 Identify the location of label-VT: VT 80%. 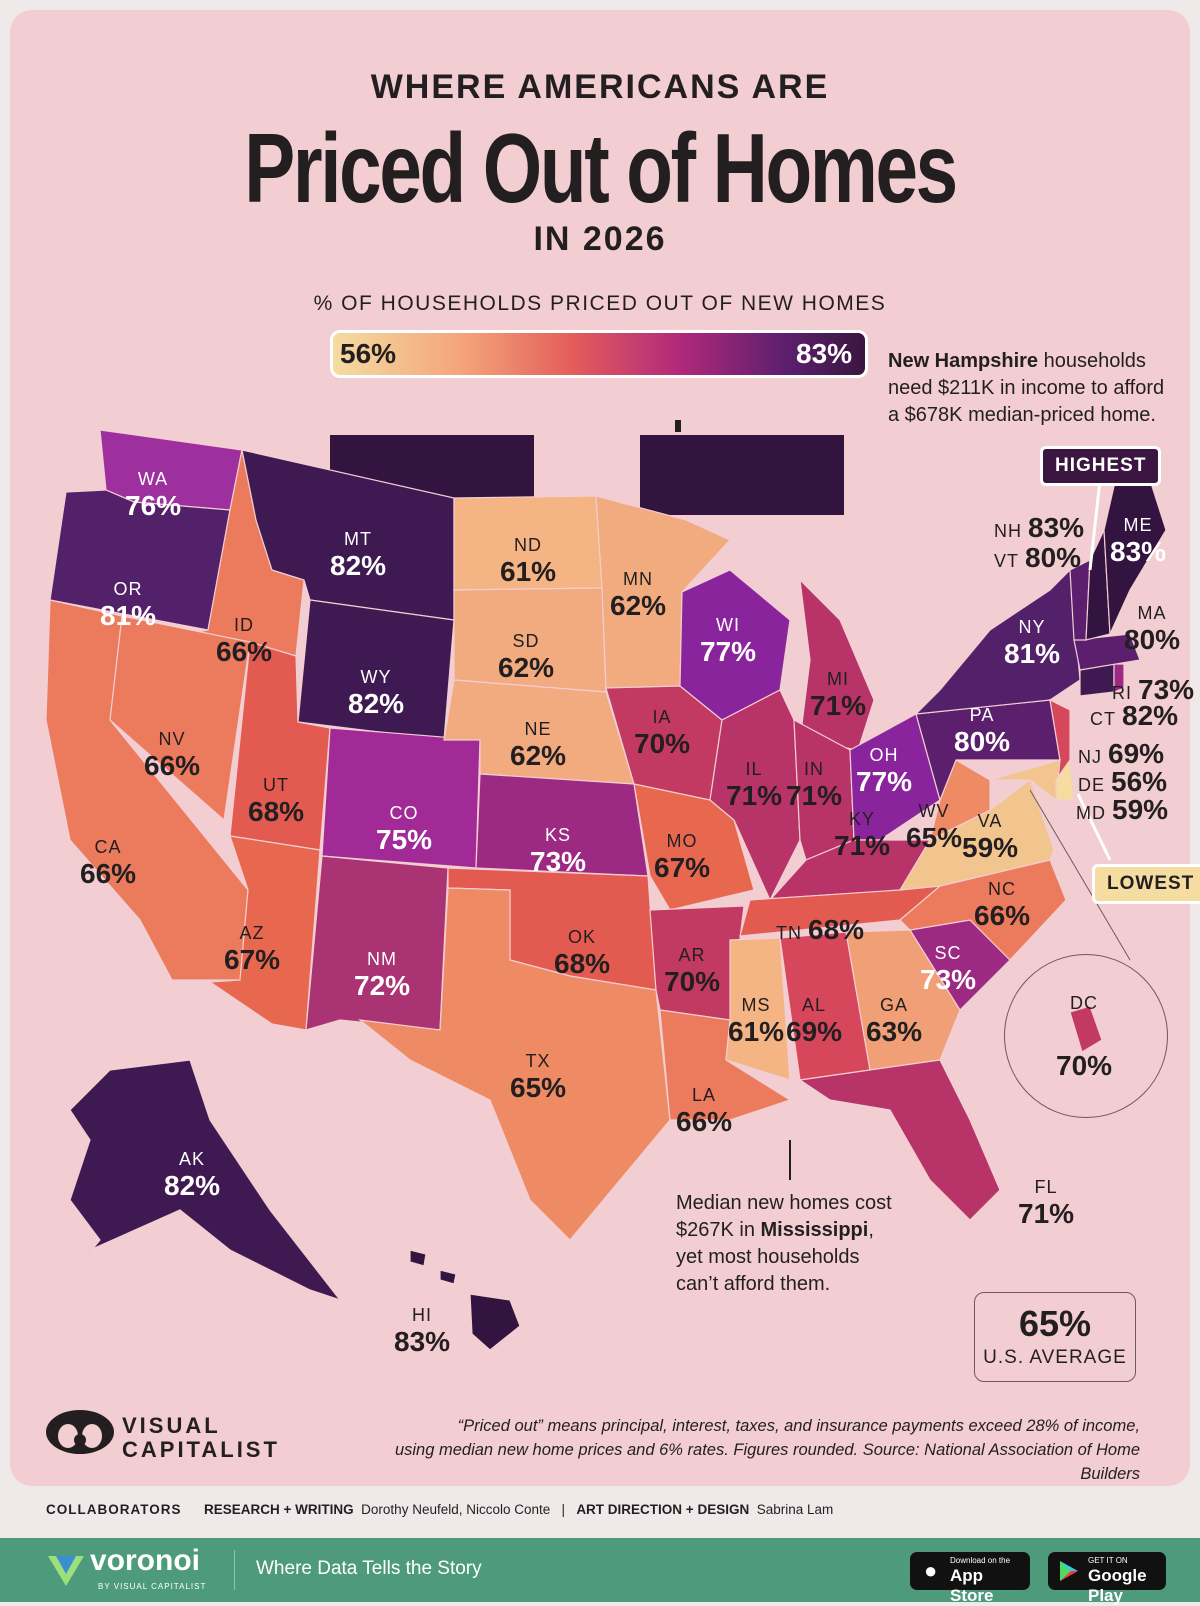
(1038, 557).